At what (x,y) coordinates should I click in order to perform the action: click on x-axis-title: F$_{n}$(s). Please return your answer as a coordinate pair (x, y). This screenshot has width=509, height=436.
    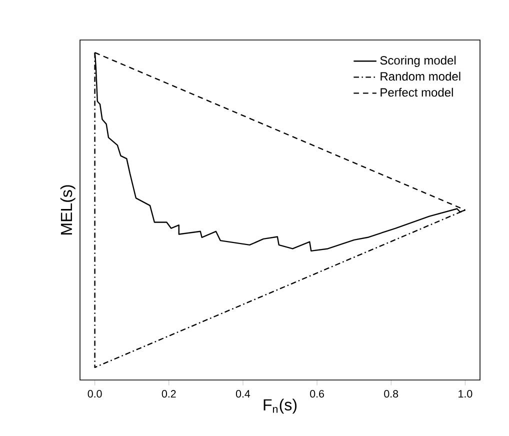
    Looking at the image, I should click on (280, 406).